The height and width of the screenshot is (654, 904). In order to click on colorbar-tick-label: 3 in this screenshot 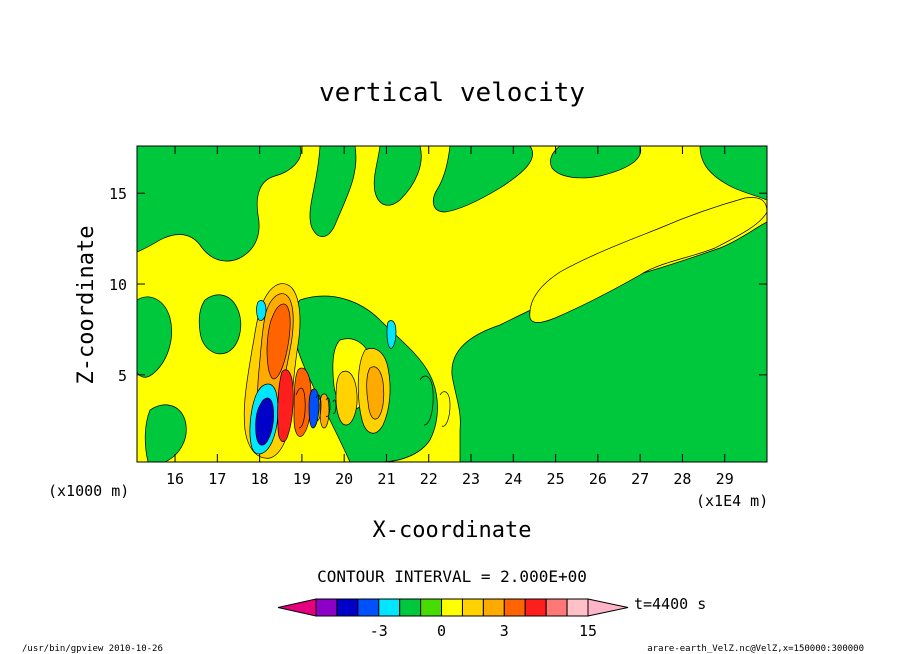, I will do `click(504, 631)`.